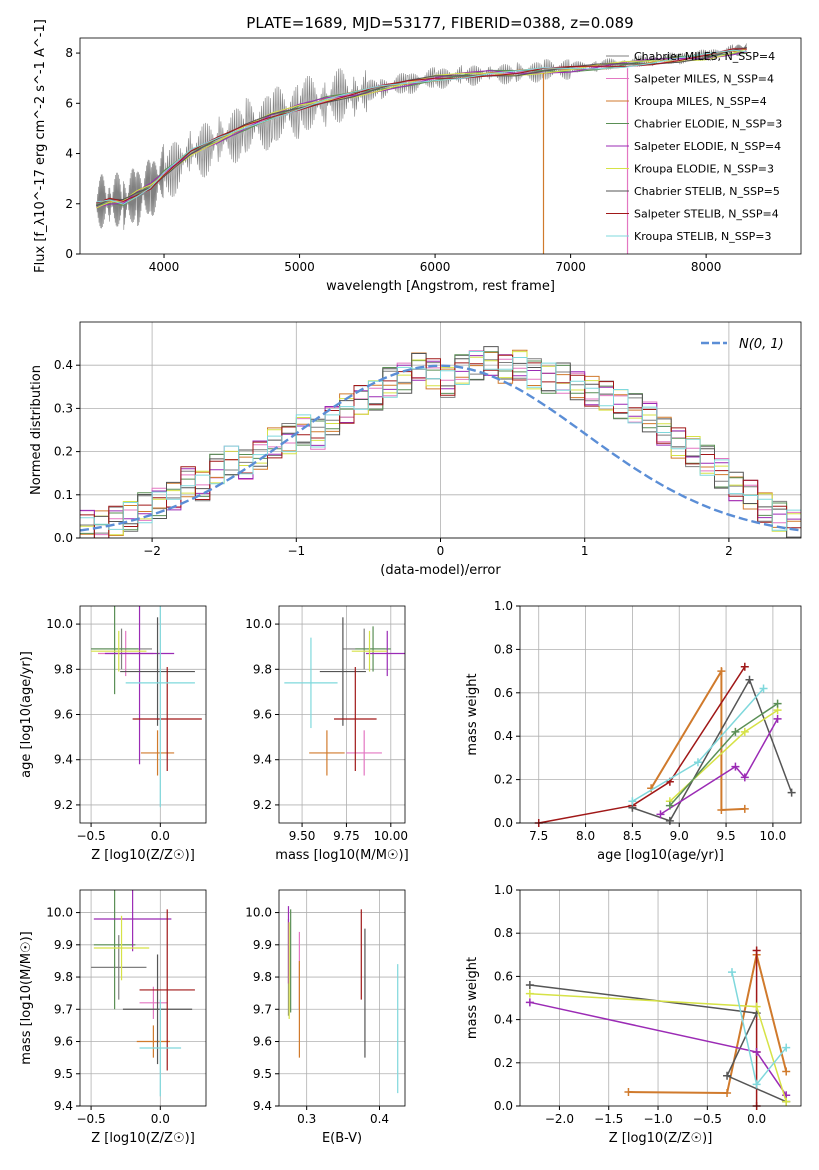 The image size is (819, 1170). I want to click on legend-label: Chabrier STELIB, N_SSP=5, so click(707, 191).